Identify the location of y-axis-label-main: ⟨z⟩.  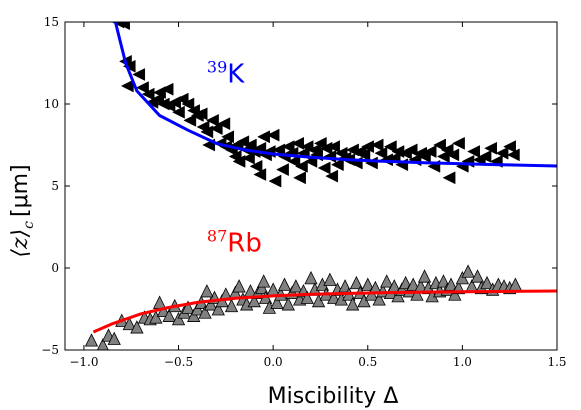
(20, 243).